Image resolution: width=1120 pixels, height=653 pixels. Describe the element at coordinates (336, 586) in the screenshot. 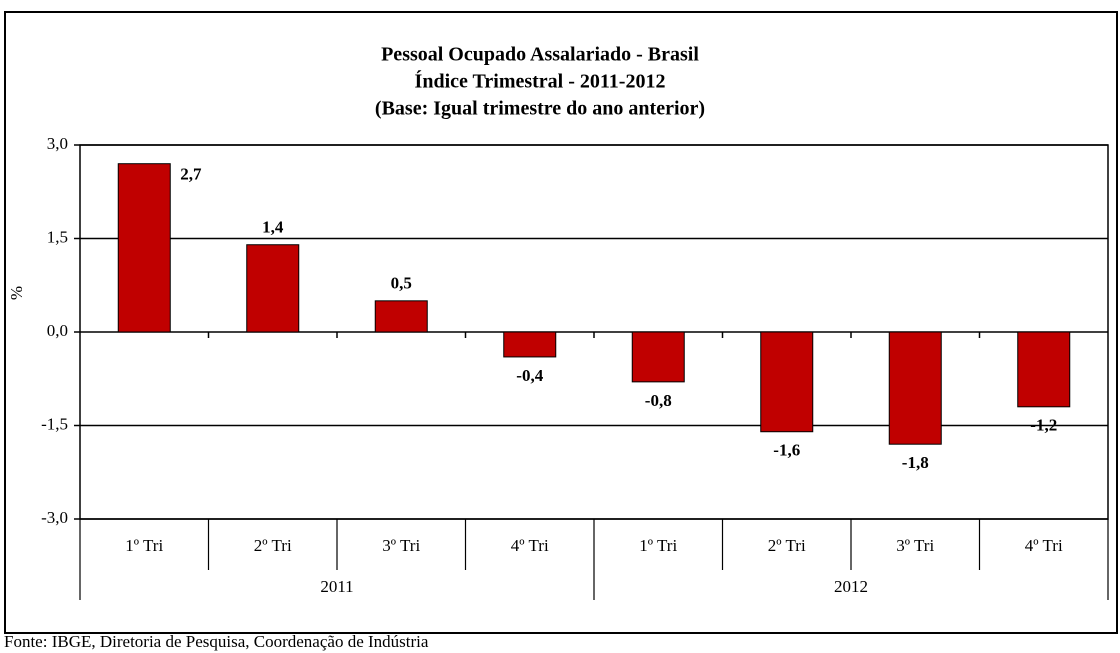

I see `group-label: 2011` at that location.